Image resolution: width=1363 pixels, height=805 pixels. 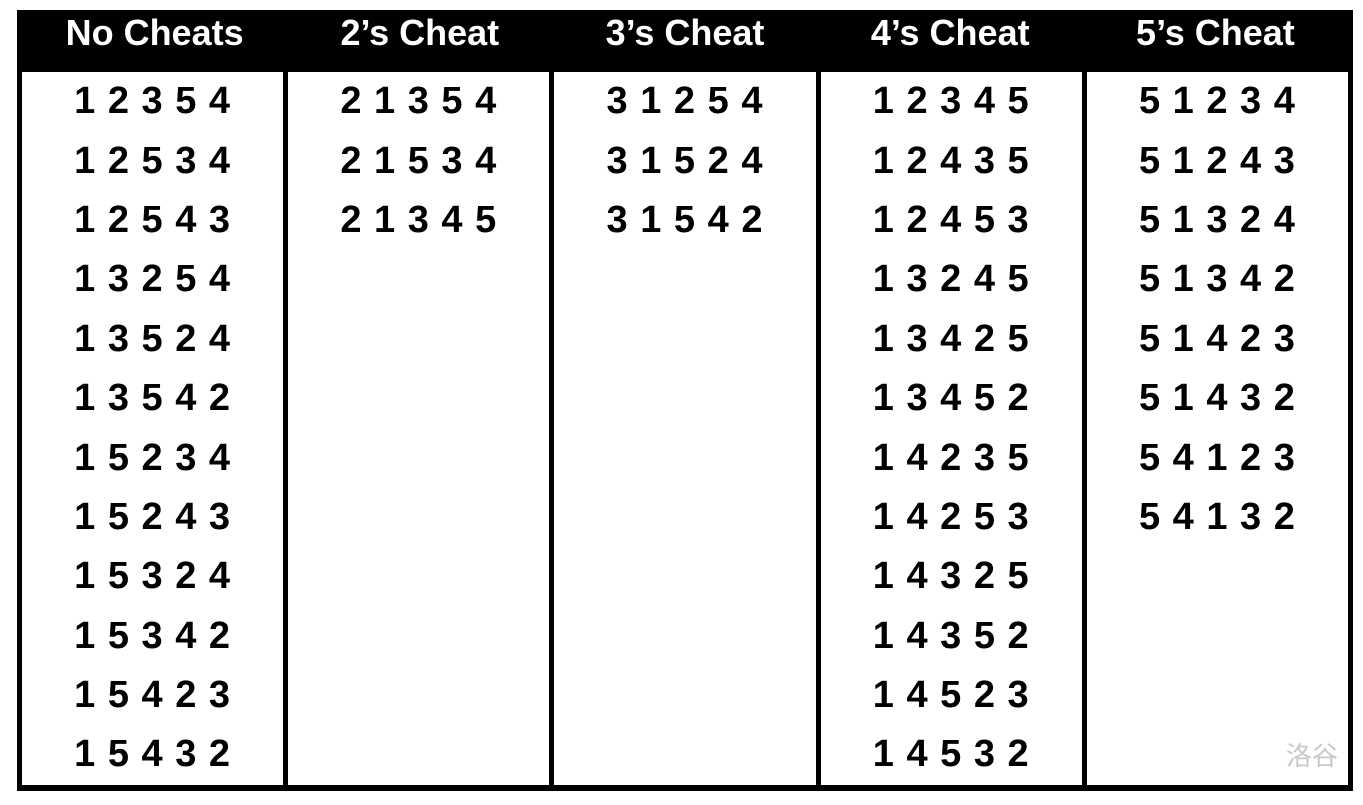 I want to click on permutation-cell: 1 2 5 4 3, so click(x=153, y=219).